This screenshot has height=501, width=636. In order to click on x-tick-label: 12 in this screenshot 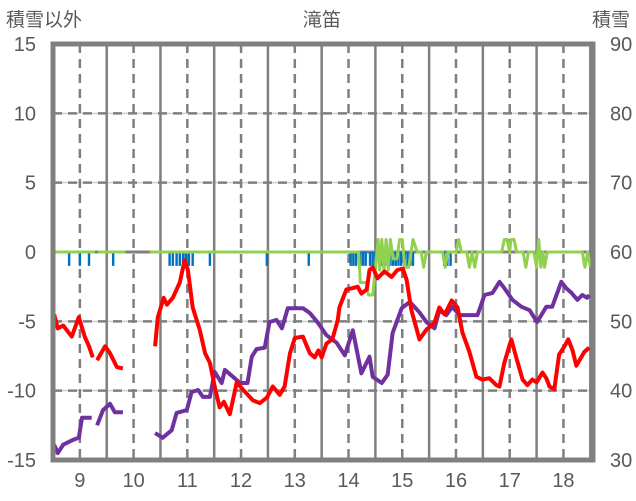, I will do `click(241, 481)`.